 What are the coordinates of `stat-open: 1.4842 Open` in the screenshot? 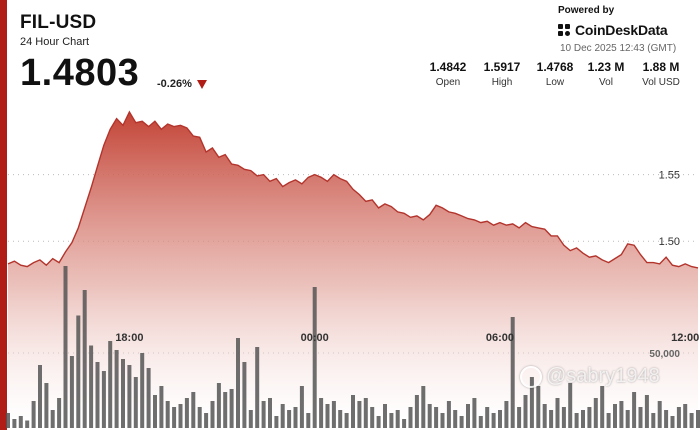 It's located at (448, 74).